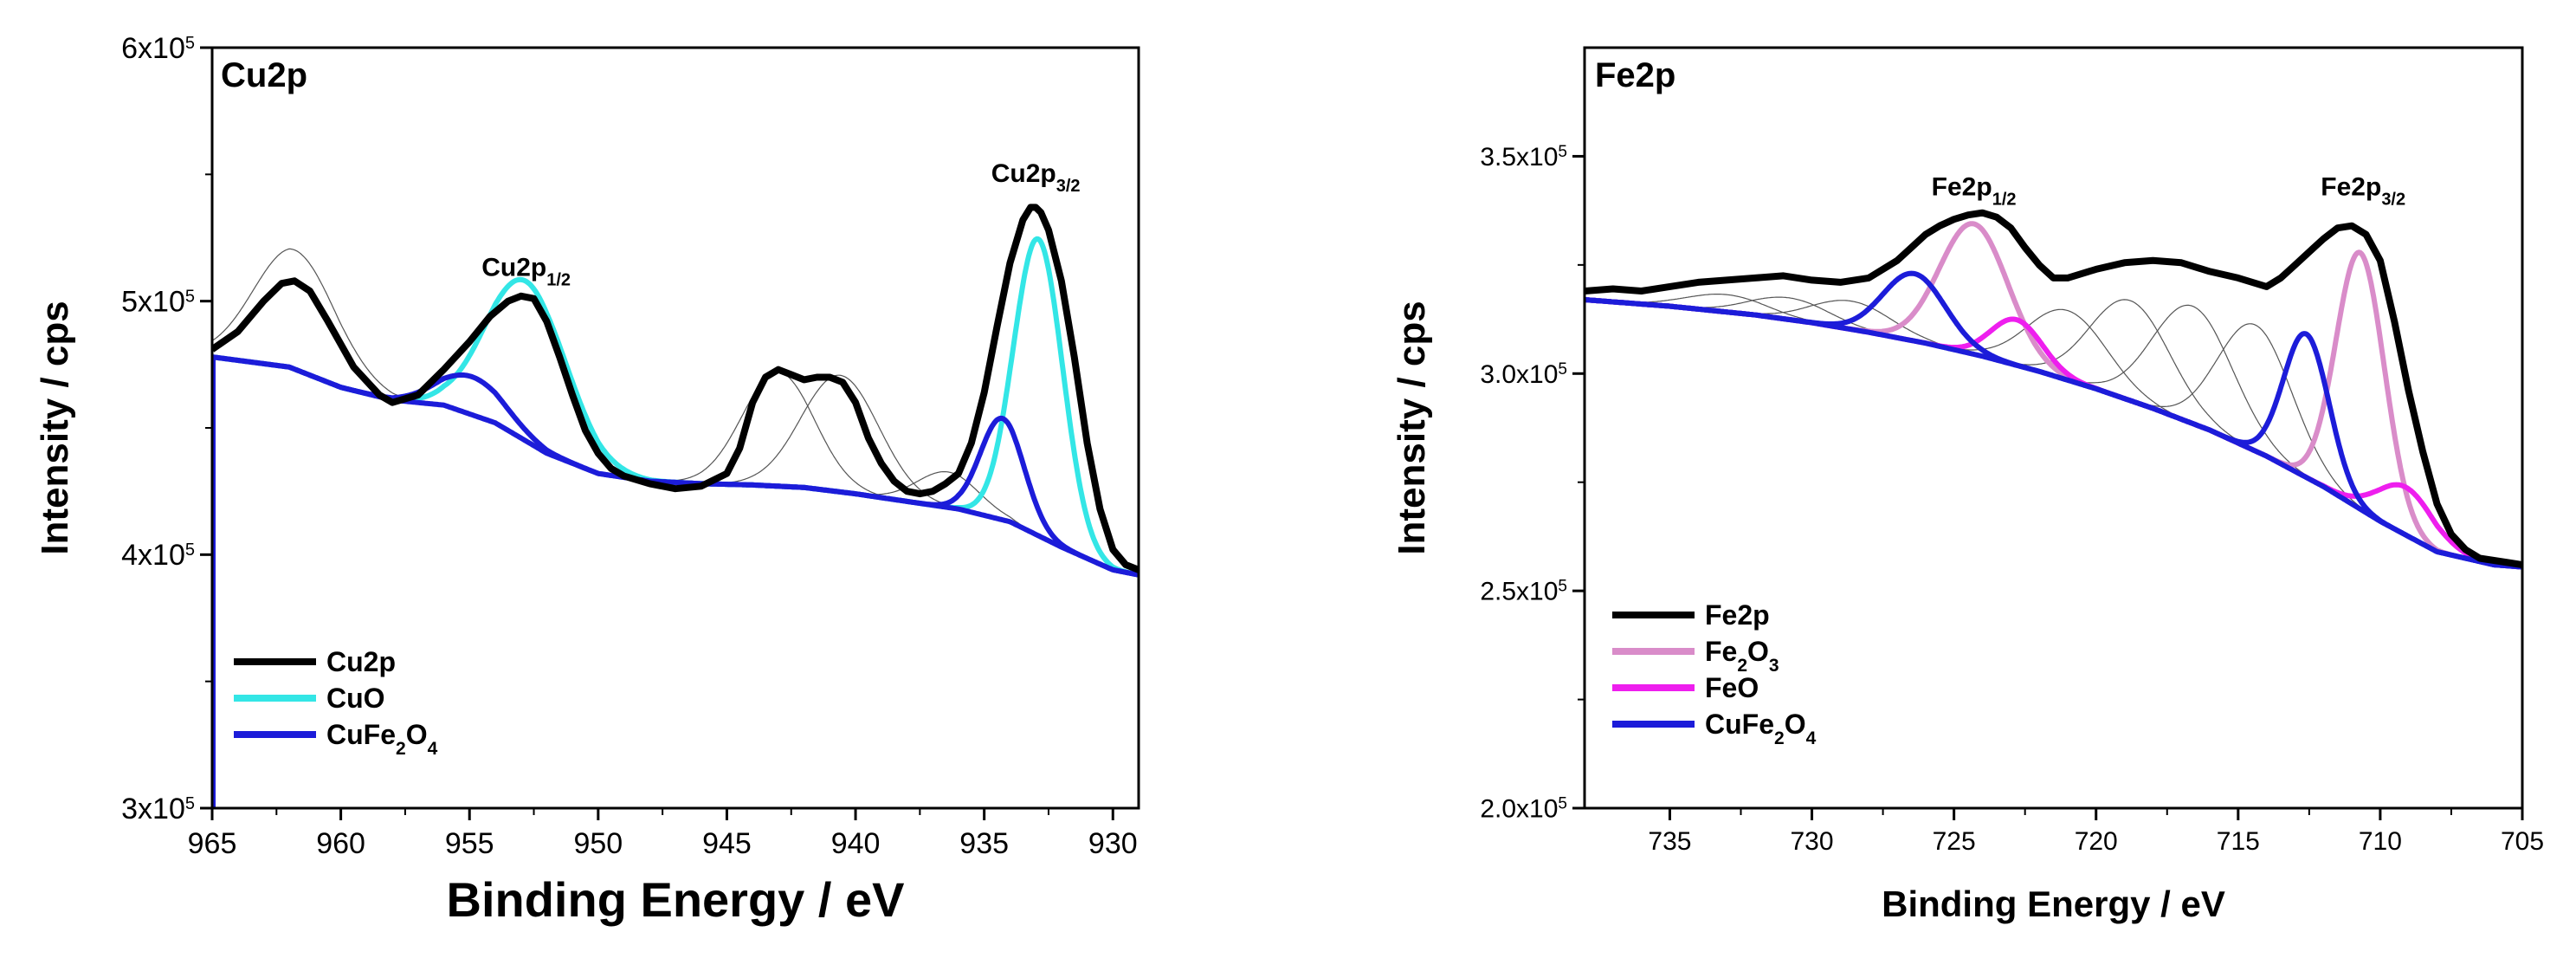  I want to click on legend-label: Fe2p, so click(1737, 615).